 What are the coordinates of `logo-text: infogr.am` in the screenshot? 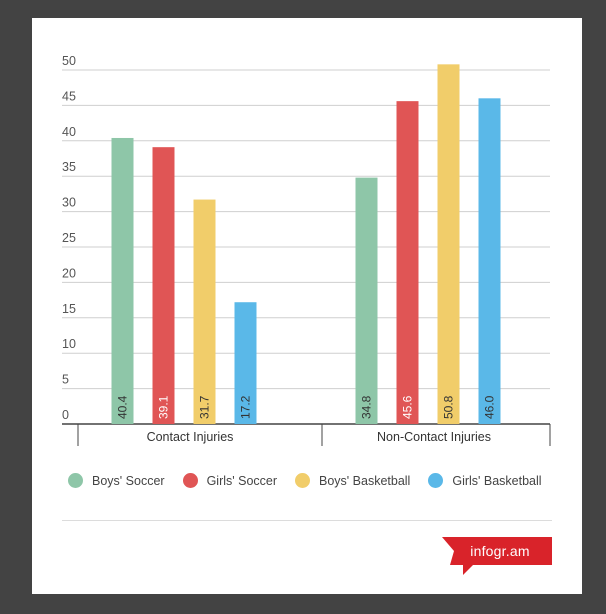 It's located at (500, 551).